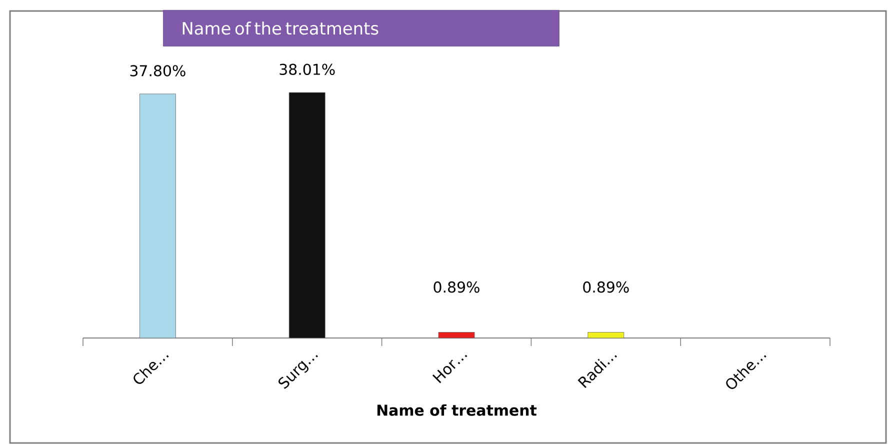 This screenshot has height=445, width=892. What do you see at coordinates (158, 70) in the screenshot?
I see `data-label: 37.80%` at bounding box center [158, 70].